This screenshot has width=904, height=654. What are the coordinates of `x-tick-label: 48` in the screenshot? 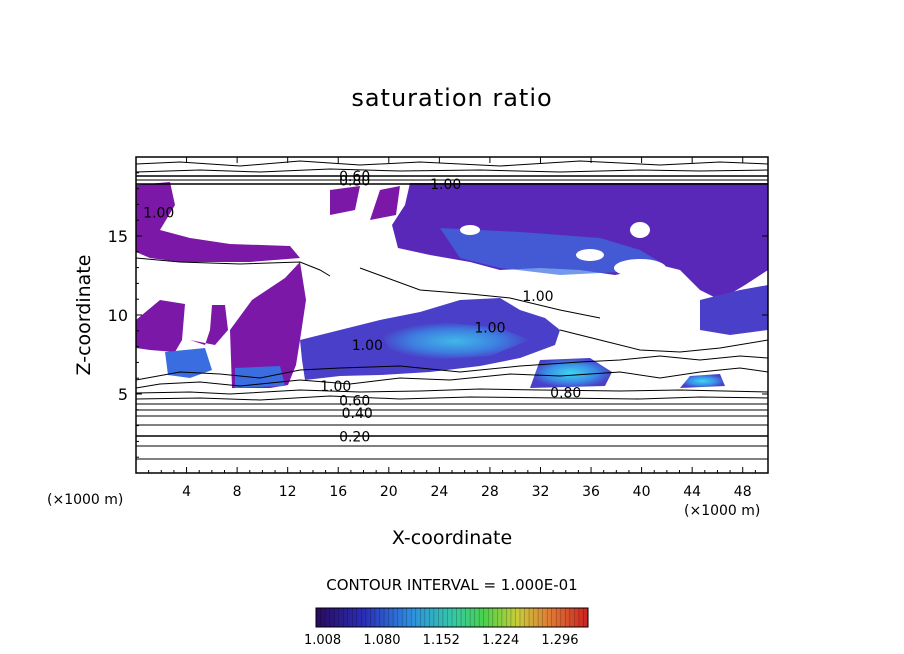 It's located at (743, 492).